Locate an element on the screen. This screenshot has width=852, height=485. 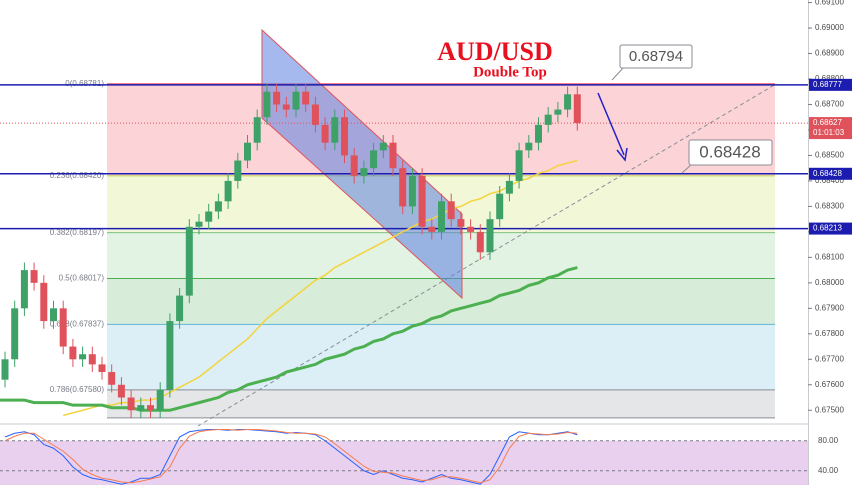
price-label: 0.68777 is located at coordinates (827, 84).